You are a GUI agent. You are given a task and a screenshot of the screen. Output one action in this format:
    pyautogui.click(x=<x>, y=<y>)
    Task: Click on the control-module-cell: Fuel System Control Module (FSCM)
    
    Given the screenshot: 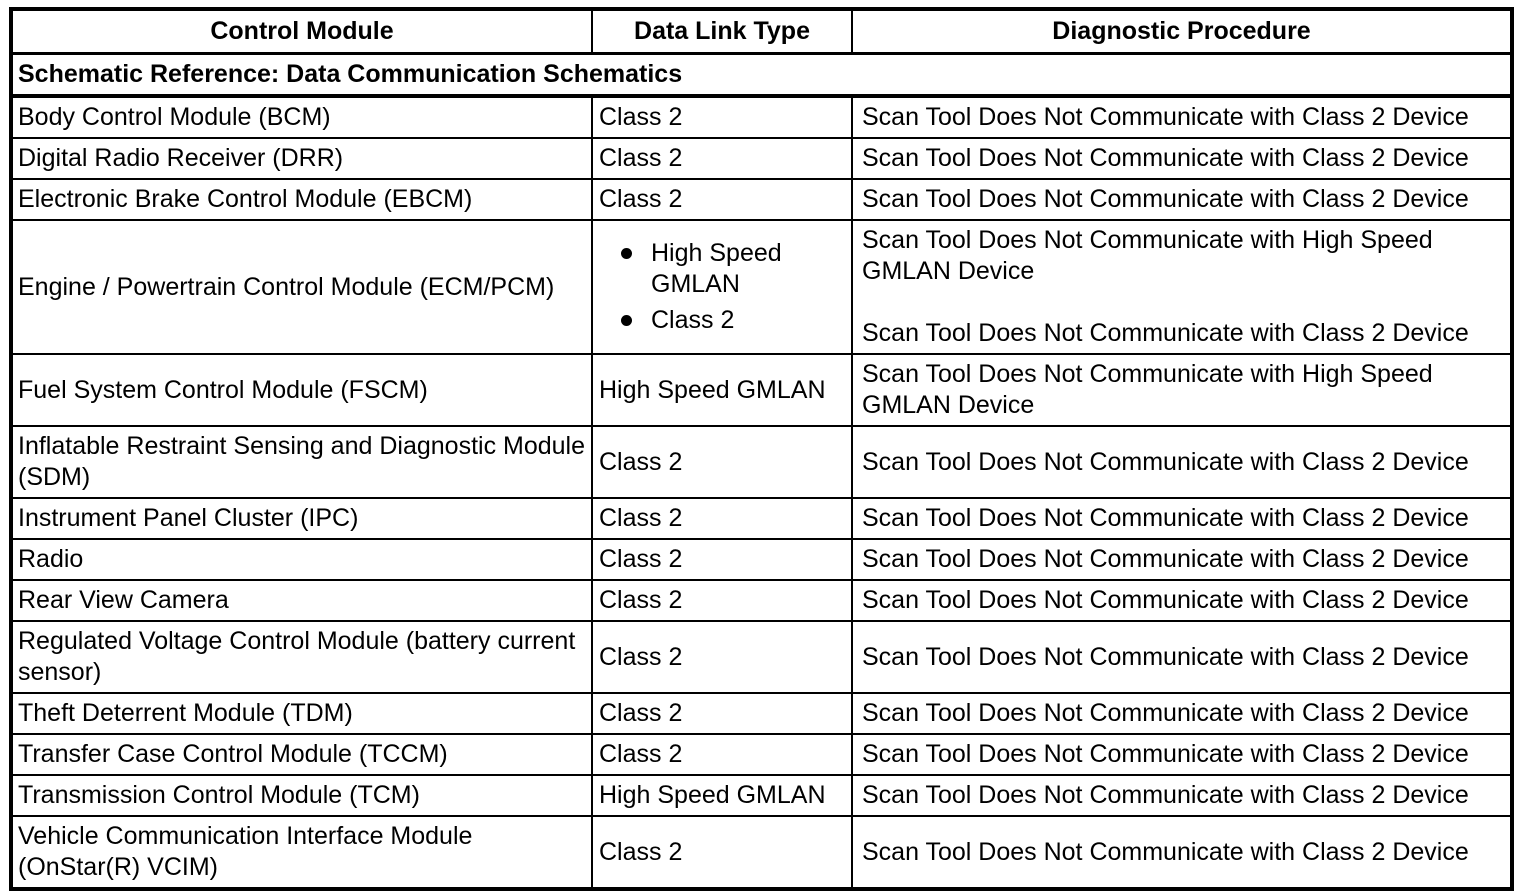 What is the action you would take?
    pyautogui.click(x=301, y=390)
    